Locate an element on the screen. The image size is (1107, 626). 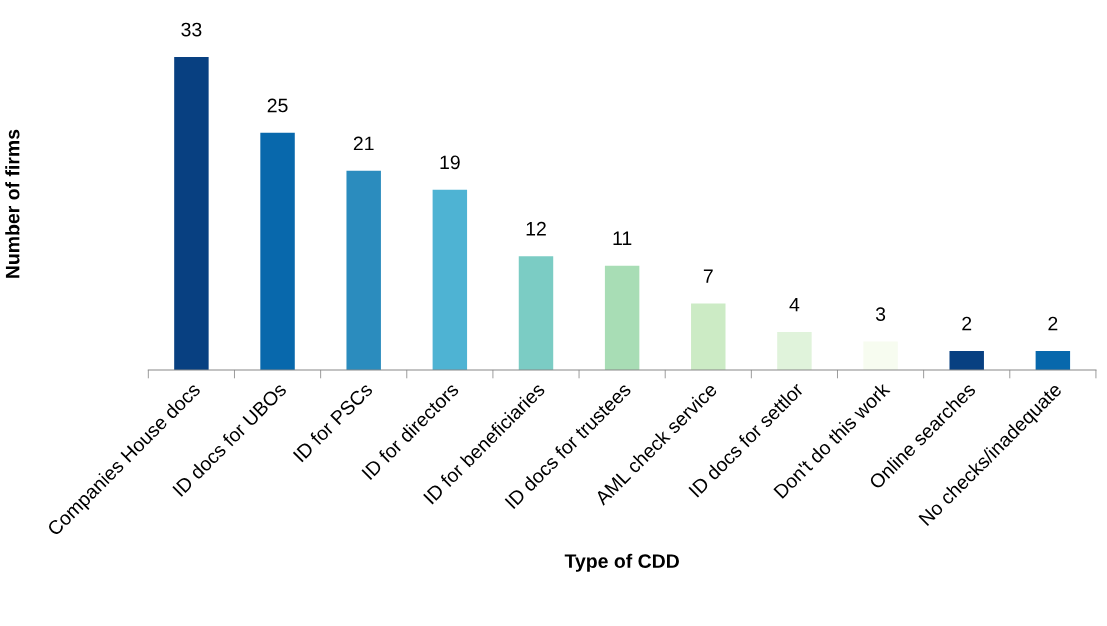
data-label: 3 is located at coordinates (880, 314).